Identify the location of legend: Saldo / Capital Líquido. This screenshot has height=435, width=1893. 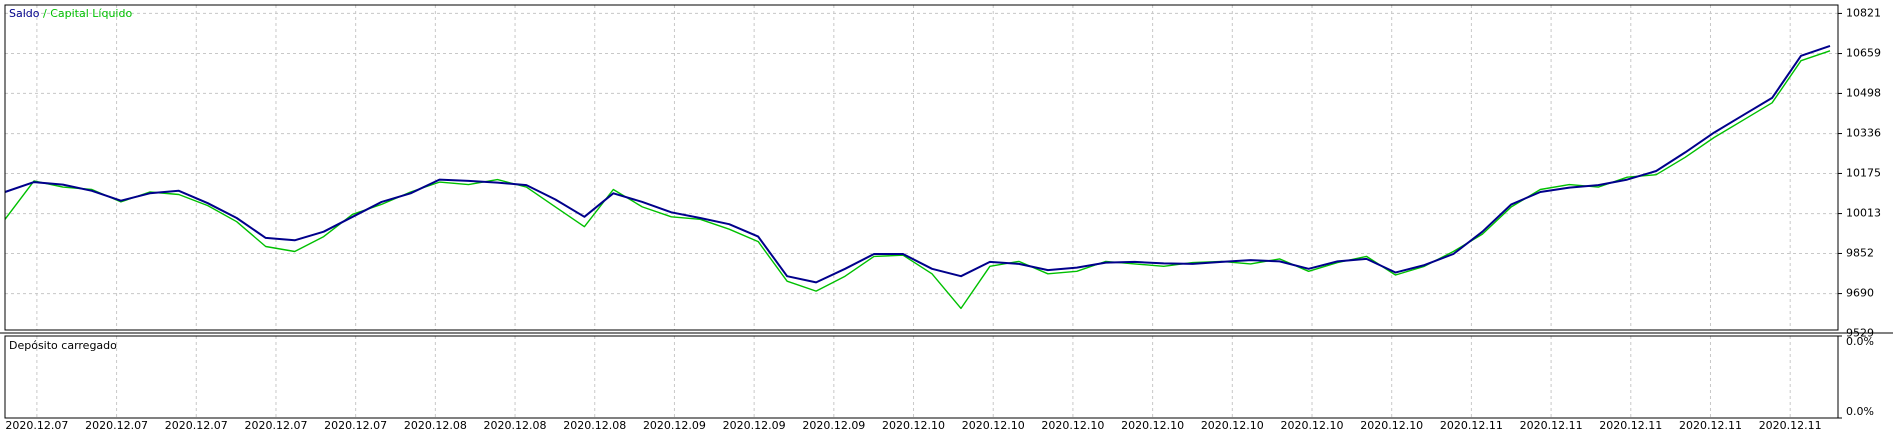
(70, 13).